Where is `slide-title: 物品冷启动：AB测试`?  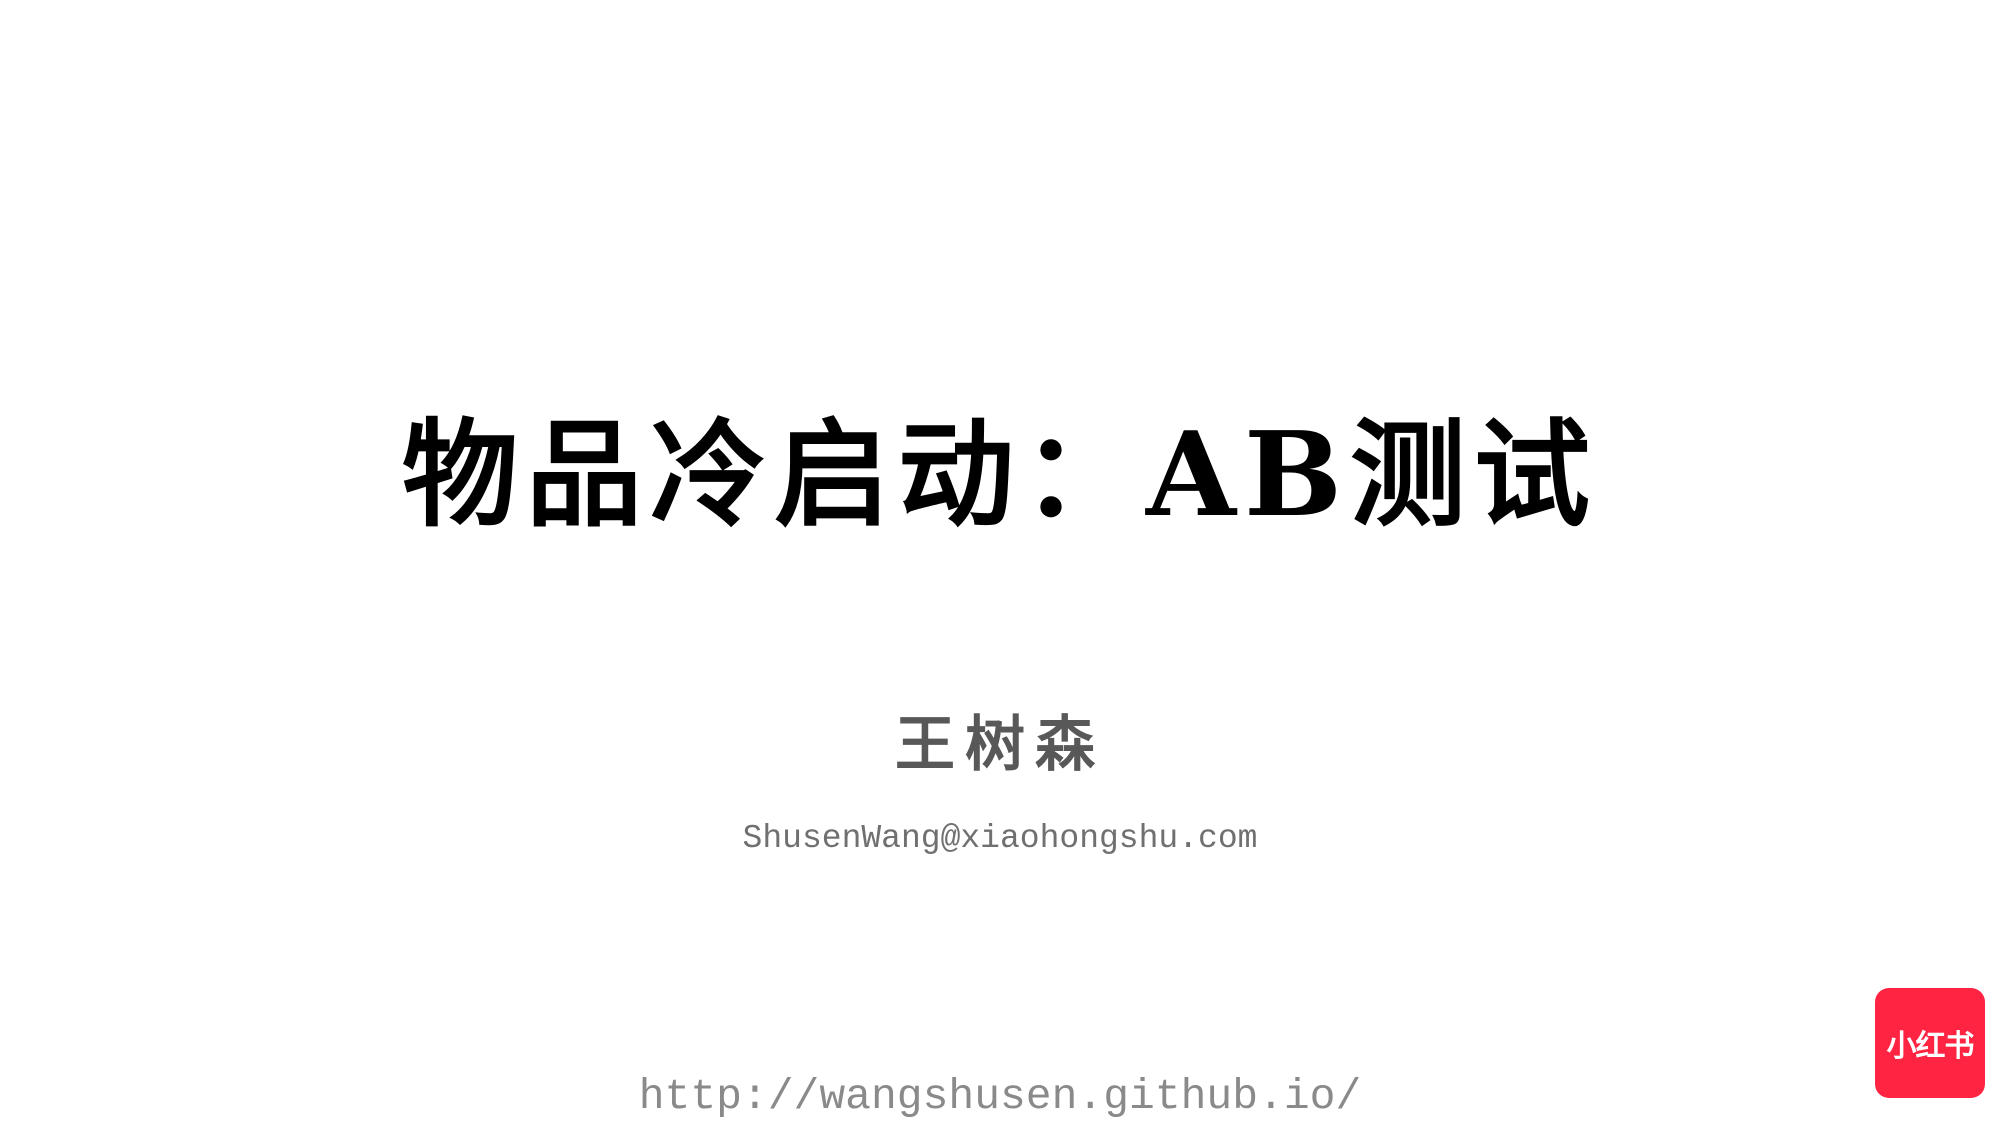 slide-title: 物品冷启动：AB测试 is located at coordinates (1000, 475).